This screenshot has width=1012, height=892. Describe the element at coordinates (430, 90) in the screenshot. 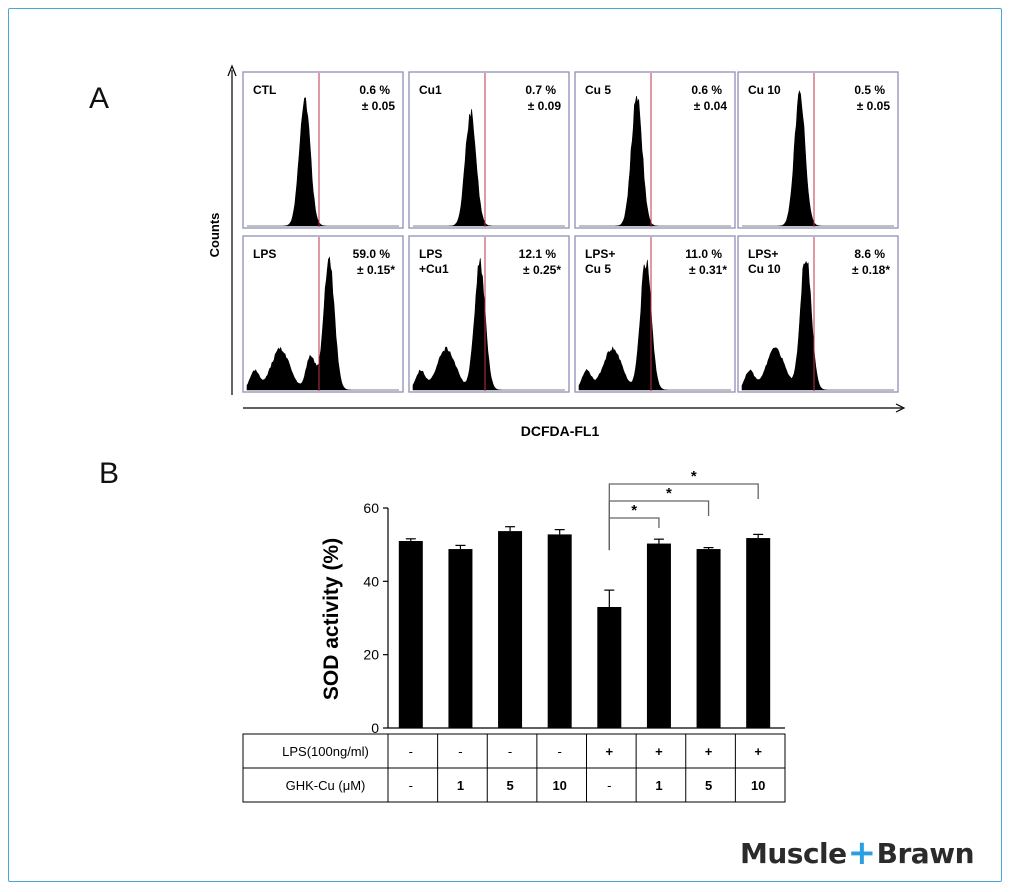

I see `sample-name: Cu1` at that location.